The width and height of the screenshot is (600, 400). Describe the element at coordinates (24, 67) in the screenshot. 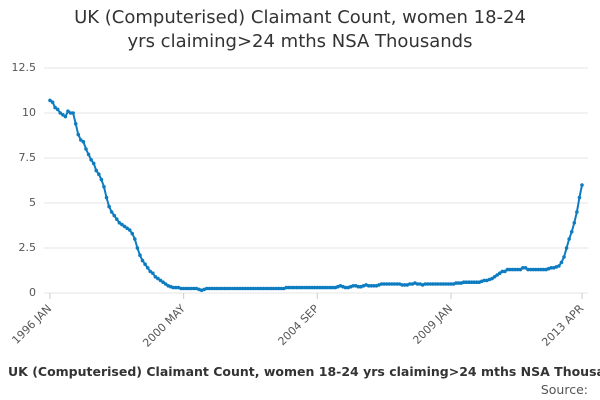

I see `y-tick-label: 12.5` at that location.